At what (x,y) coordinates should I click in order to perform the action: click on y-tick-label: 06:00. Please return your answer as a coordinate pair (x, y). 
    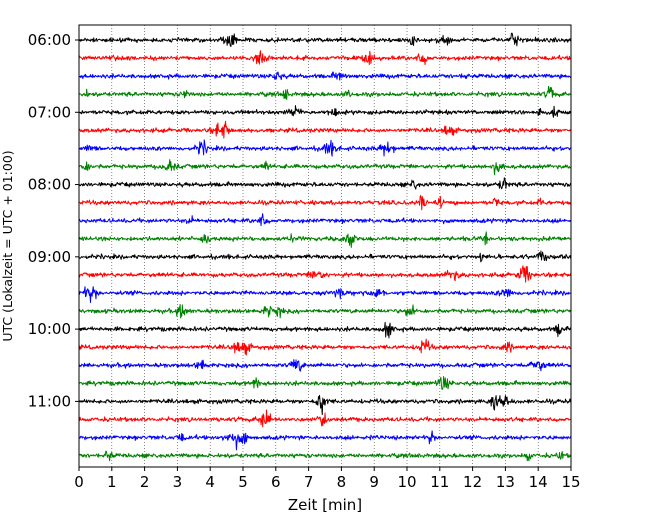
    Looking at the image, I should click on (49, 40).